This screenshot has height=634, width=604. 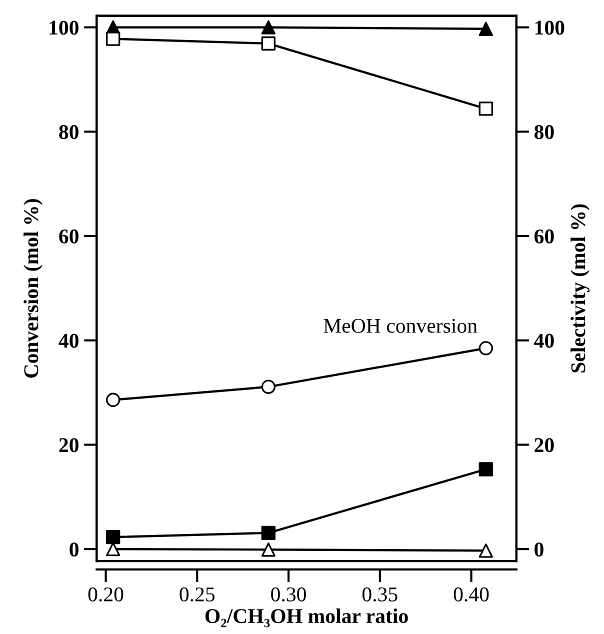 I want to click on y-tick-label: 0, so click(x=74, y=549).